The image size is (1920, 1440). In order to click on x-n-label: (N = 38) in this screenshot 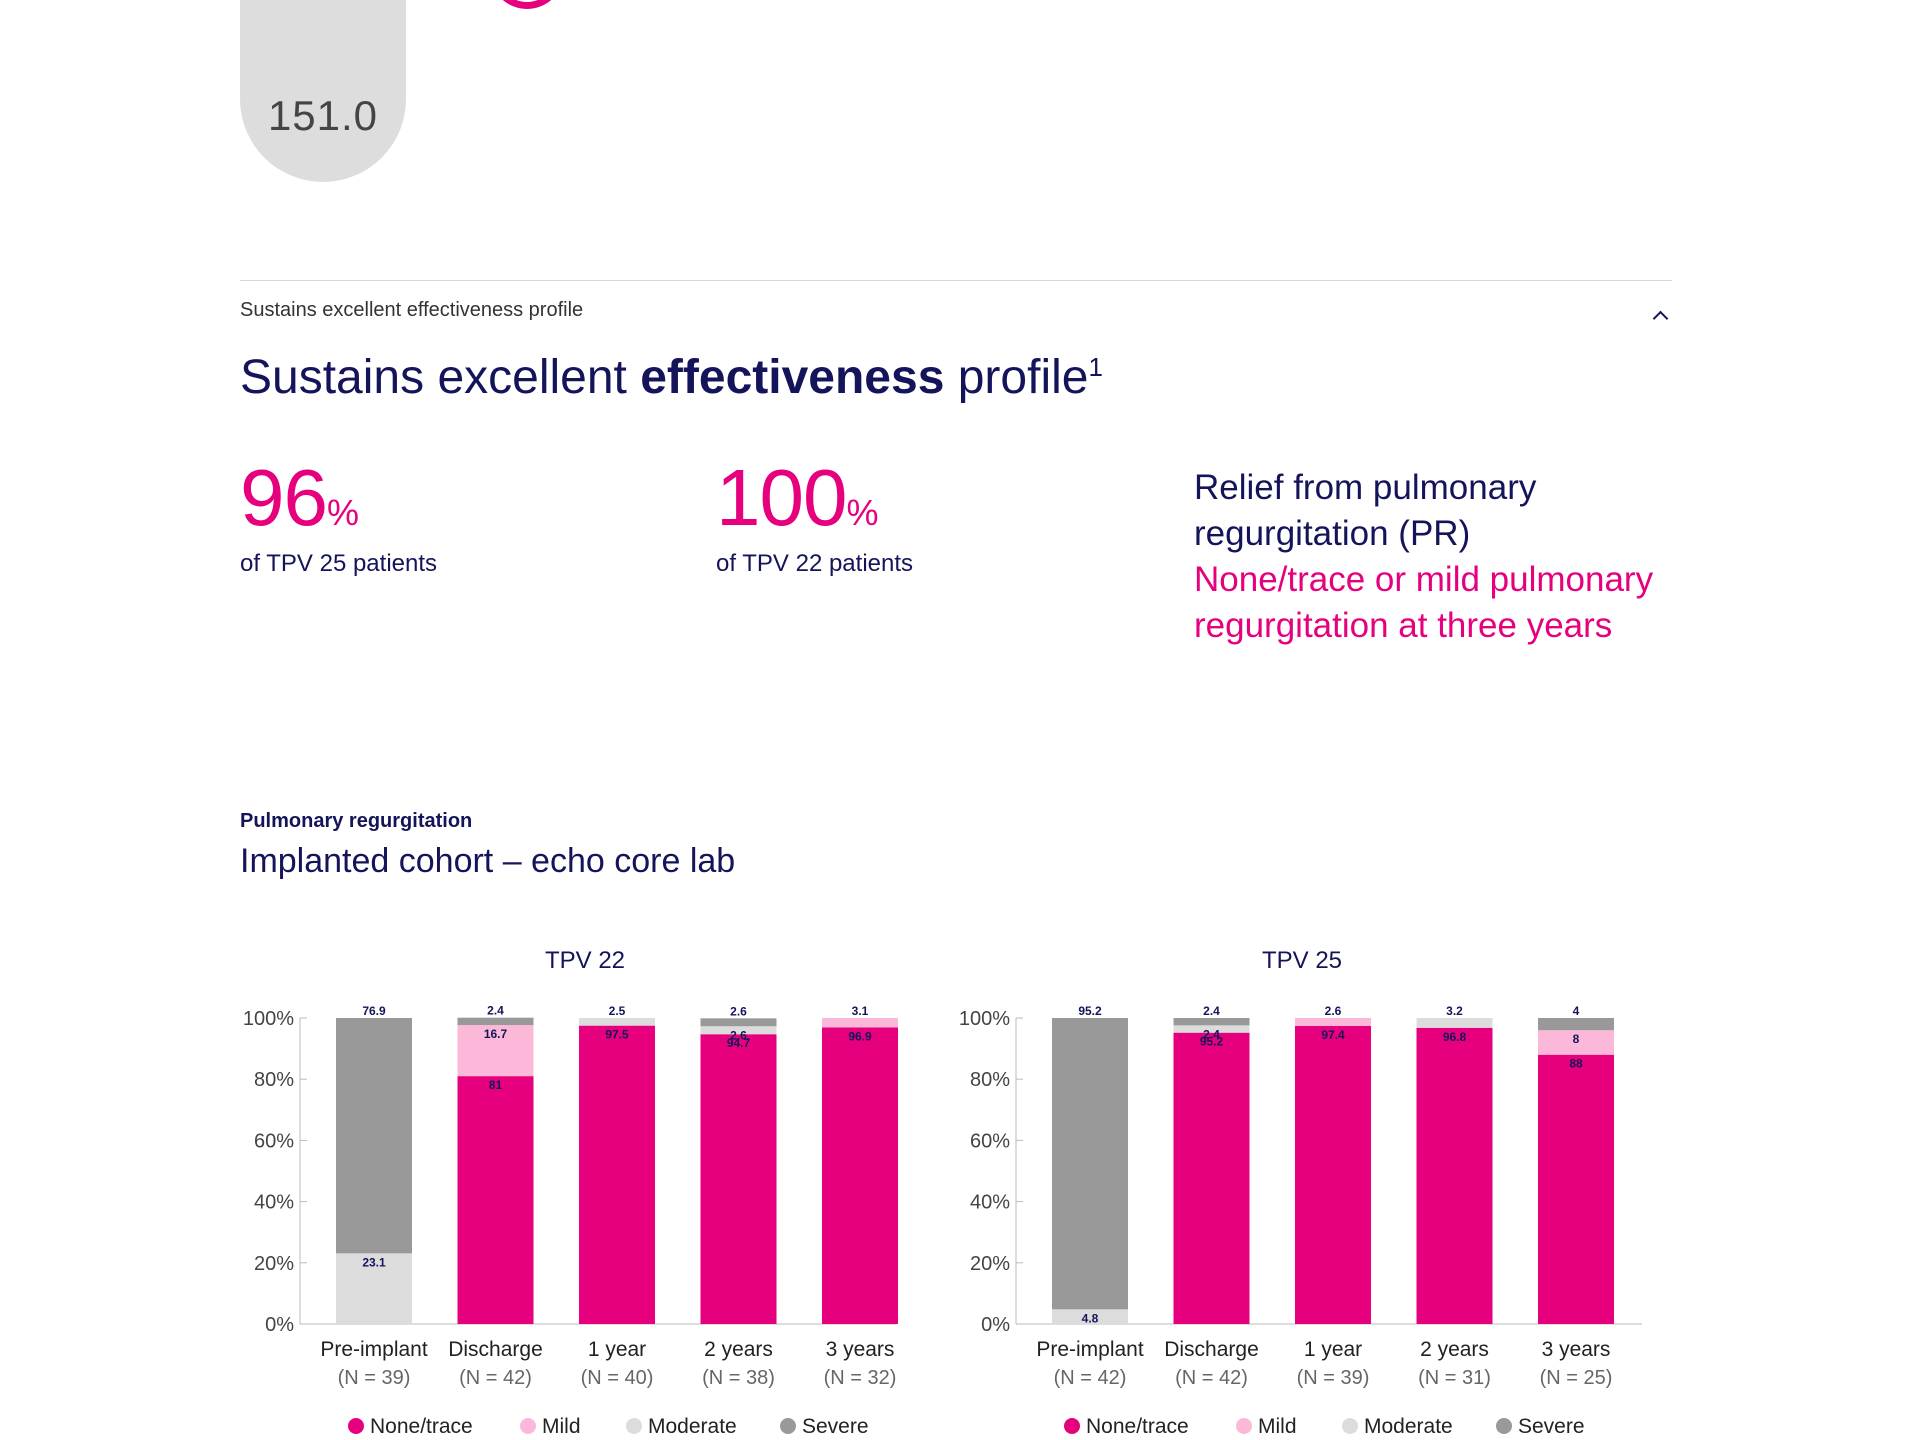, I will do `click(738, 1378)`.